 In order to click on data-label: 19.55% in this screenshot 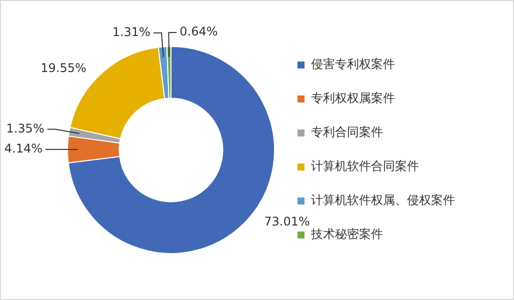, I will do `click(63, 68)`.